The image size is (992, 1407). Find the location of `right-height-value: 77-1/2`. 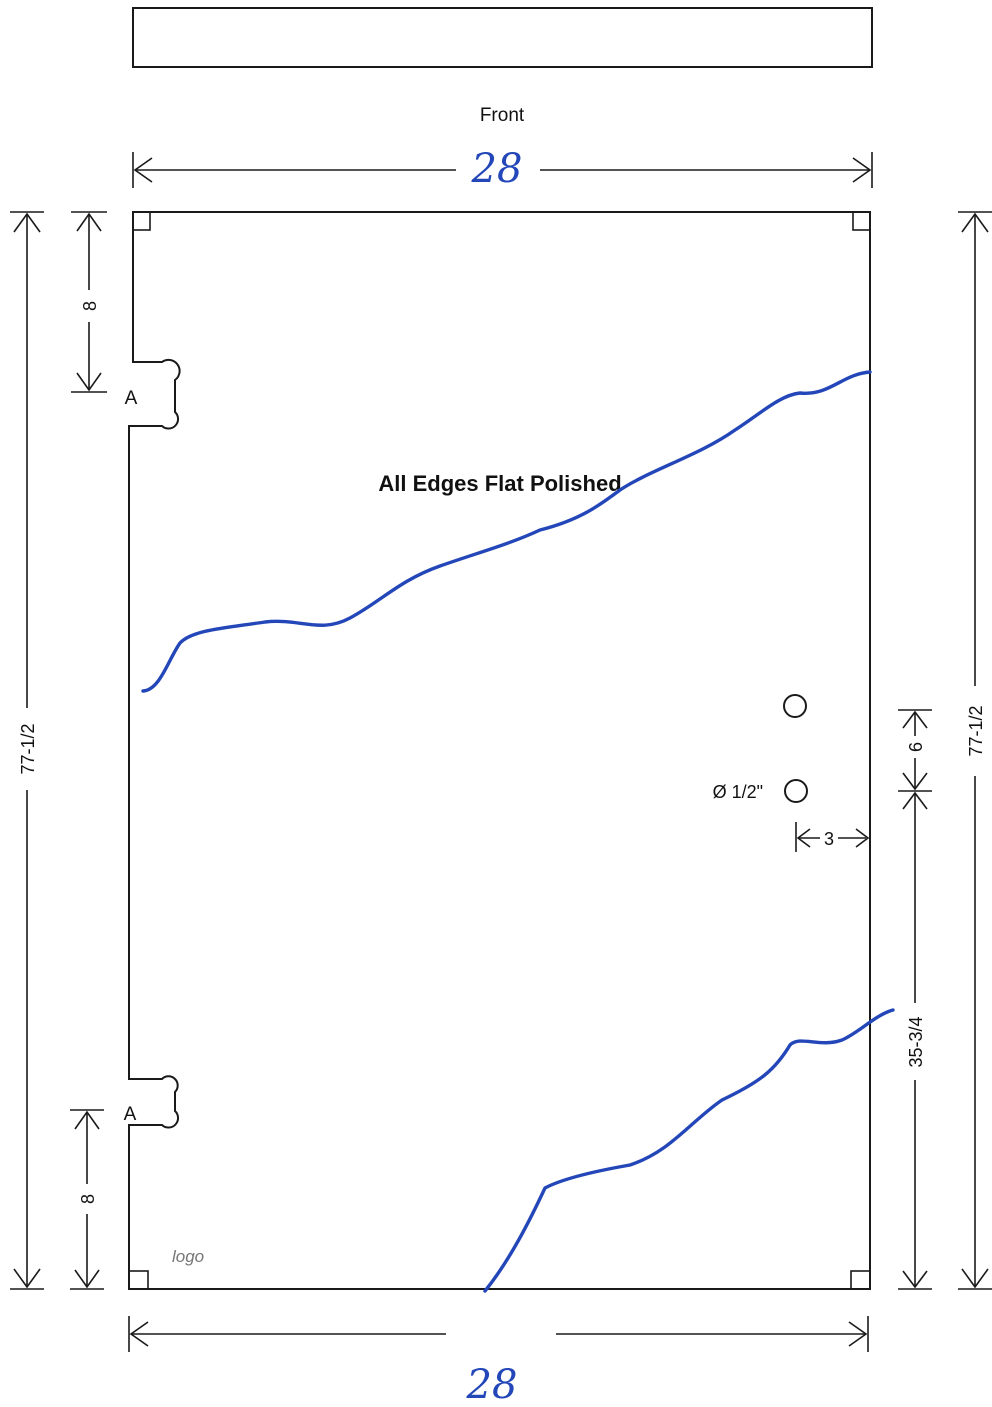

right-height-value: 77-1/2 is located at coordinates (976, 730).